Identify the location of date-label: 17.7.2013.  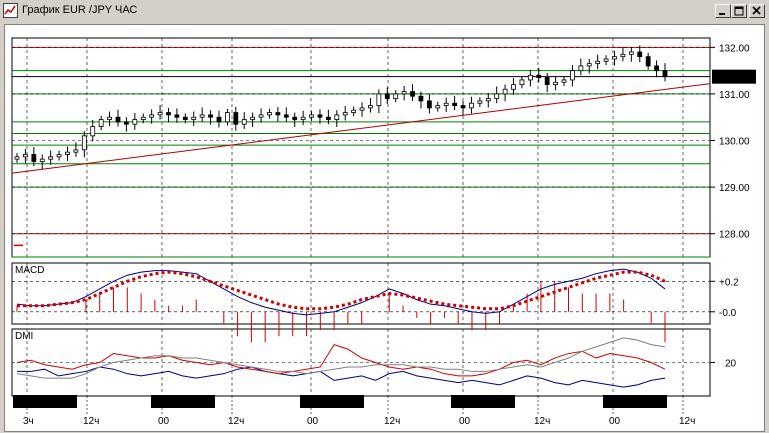
(332, 402).